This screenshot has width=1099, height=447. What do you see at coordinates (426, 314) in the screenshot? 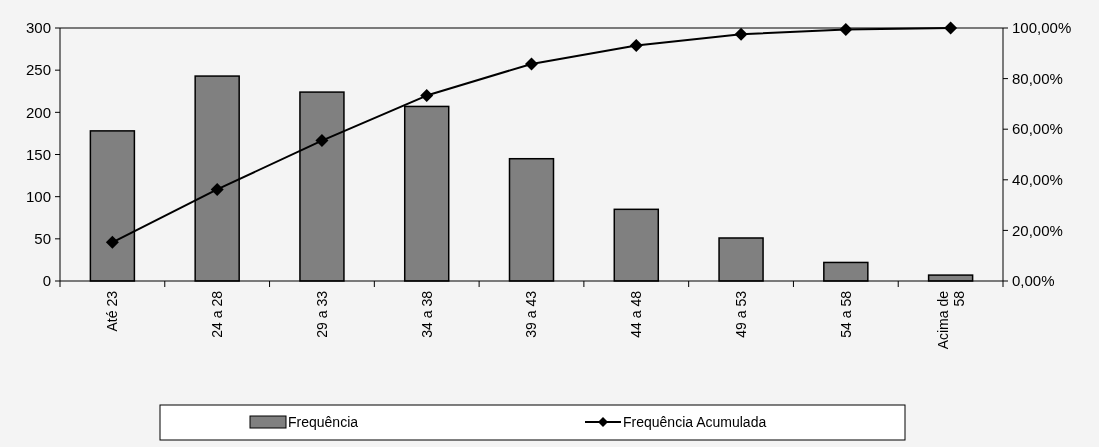
I see `x-tick-label: 34 a 38` at bounding box center [426, 314].